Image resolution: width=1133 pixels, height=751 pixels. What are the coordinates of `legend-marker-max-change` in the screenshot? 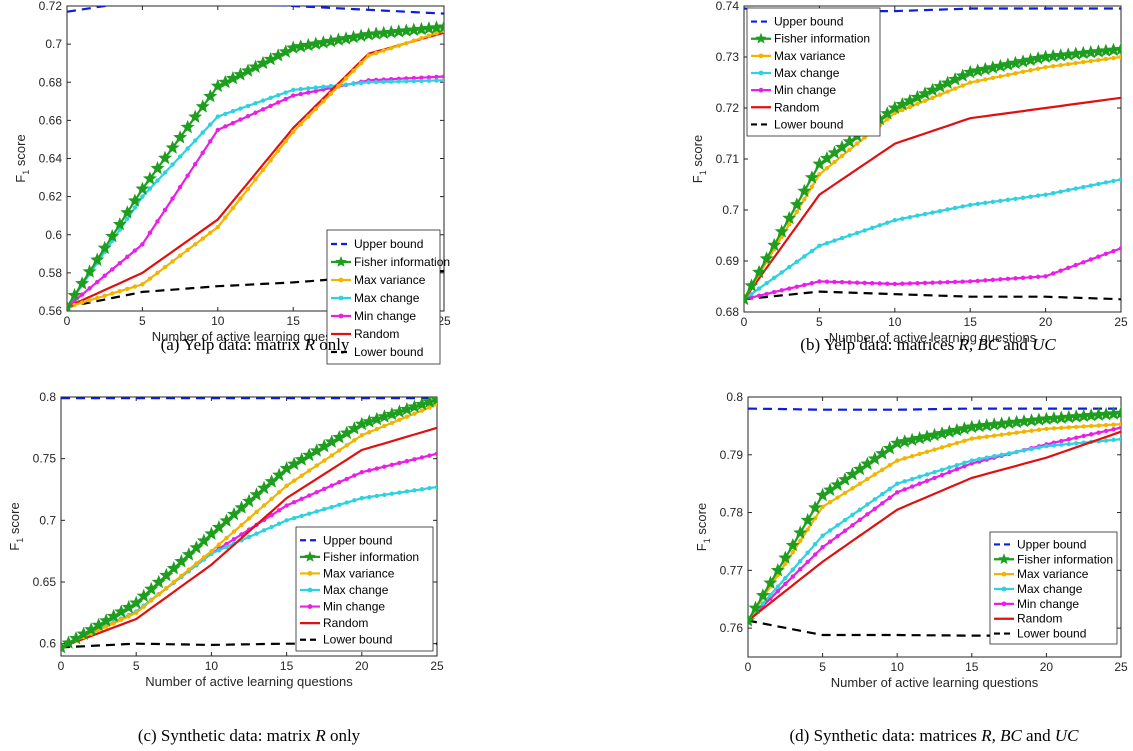 It's located at (761, 73).